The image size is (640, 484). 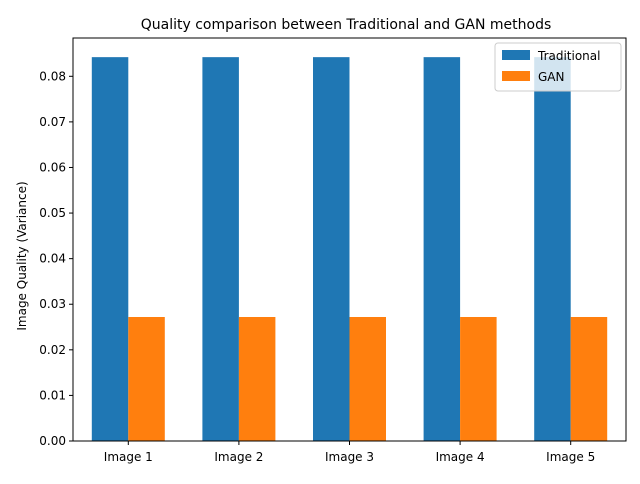 I want to click on legend: Traditional GAN, so click(x=558, y=67).